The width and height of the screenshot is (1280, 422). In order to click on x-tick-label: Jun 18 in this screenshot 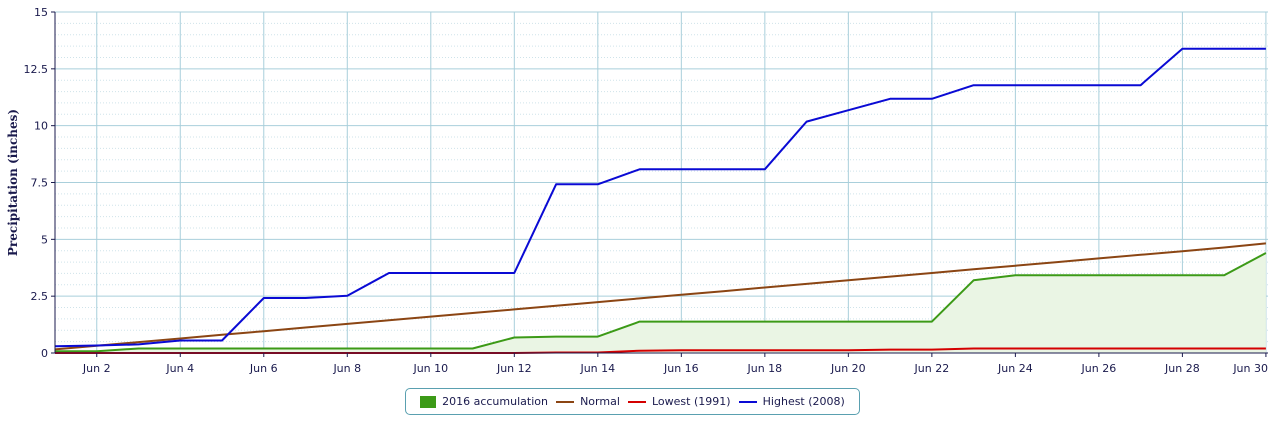, I will do `click(765, 368)`.